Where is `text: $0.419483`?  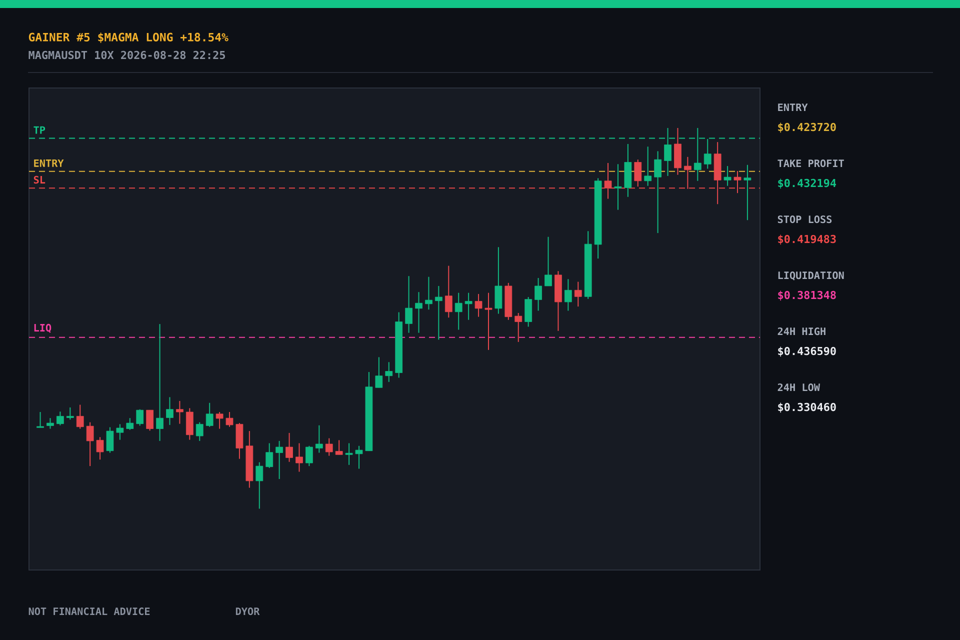
text: $0.419483 is located at coordinates (807, 239).